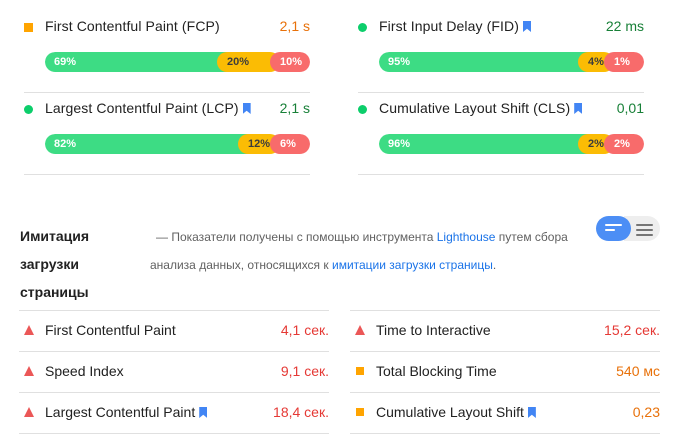 The image size is (679, 437). I want to click on metric-title: First Input Delay (FID), so click(455, 26).